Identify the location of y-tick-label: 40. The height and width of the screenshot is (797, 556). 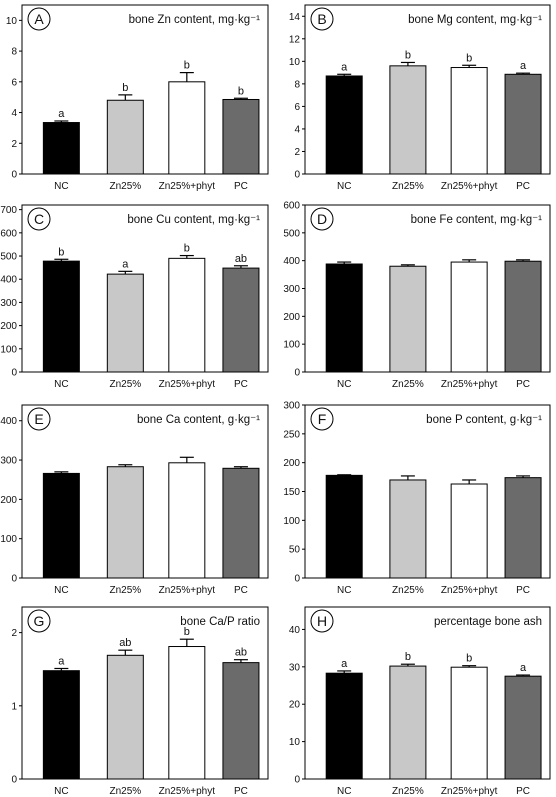
(295, 630).